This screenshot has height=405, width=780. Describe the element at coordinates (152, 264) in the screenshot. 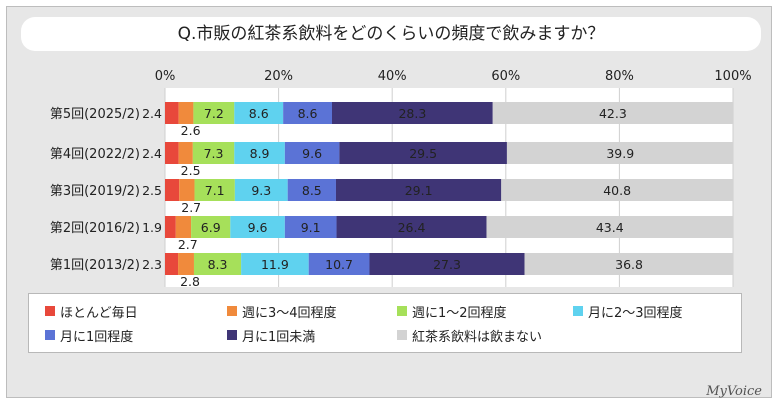

I see `data-label: 2.3` at that location.